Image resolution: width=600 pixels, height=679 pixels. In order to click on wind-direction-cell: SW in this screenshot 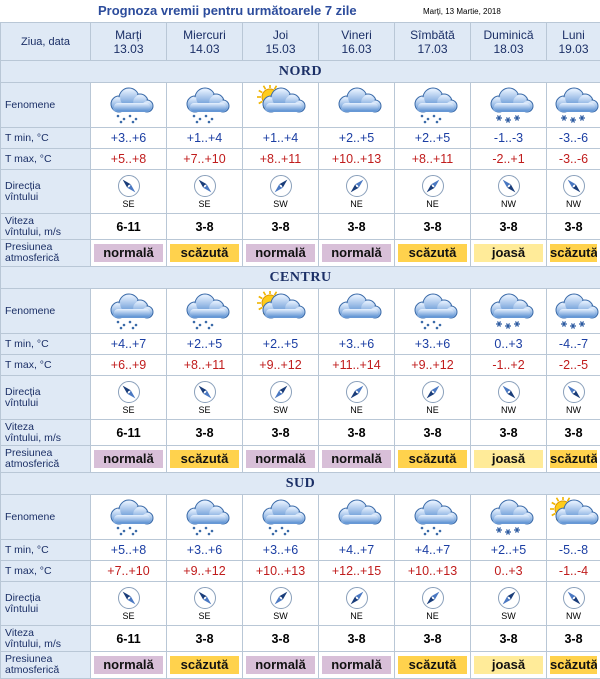, I will do `click(281, 192)`.